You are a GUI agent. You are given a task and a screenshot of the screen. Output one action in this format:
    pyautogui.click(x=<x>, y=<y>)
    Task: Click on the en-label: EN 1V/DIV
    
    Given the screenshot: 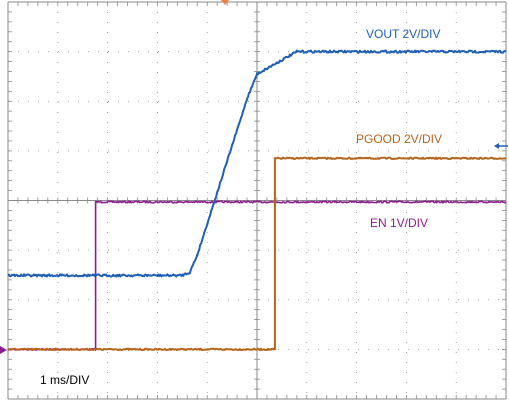 What is the action you would take?
    pyautogui.click(x=399, y=223)
    